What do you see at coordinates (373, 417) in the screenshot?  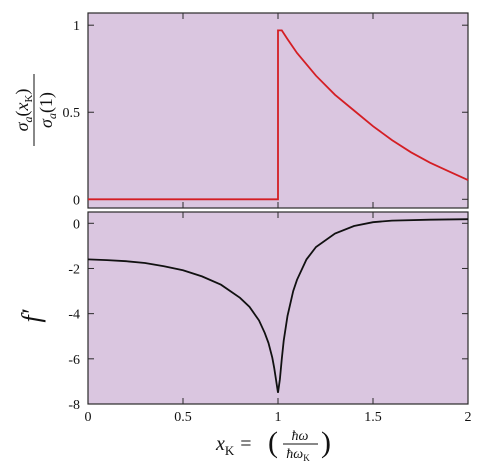 I see `xtick-label: 1.5` at bounding box center [373, 417].